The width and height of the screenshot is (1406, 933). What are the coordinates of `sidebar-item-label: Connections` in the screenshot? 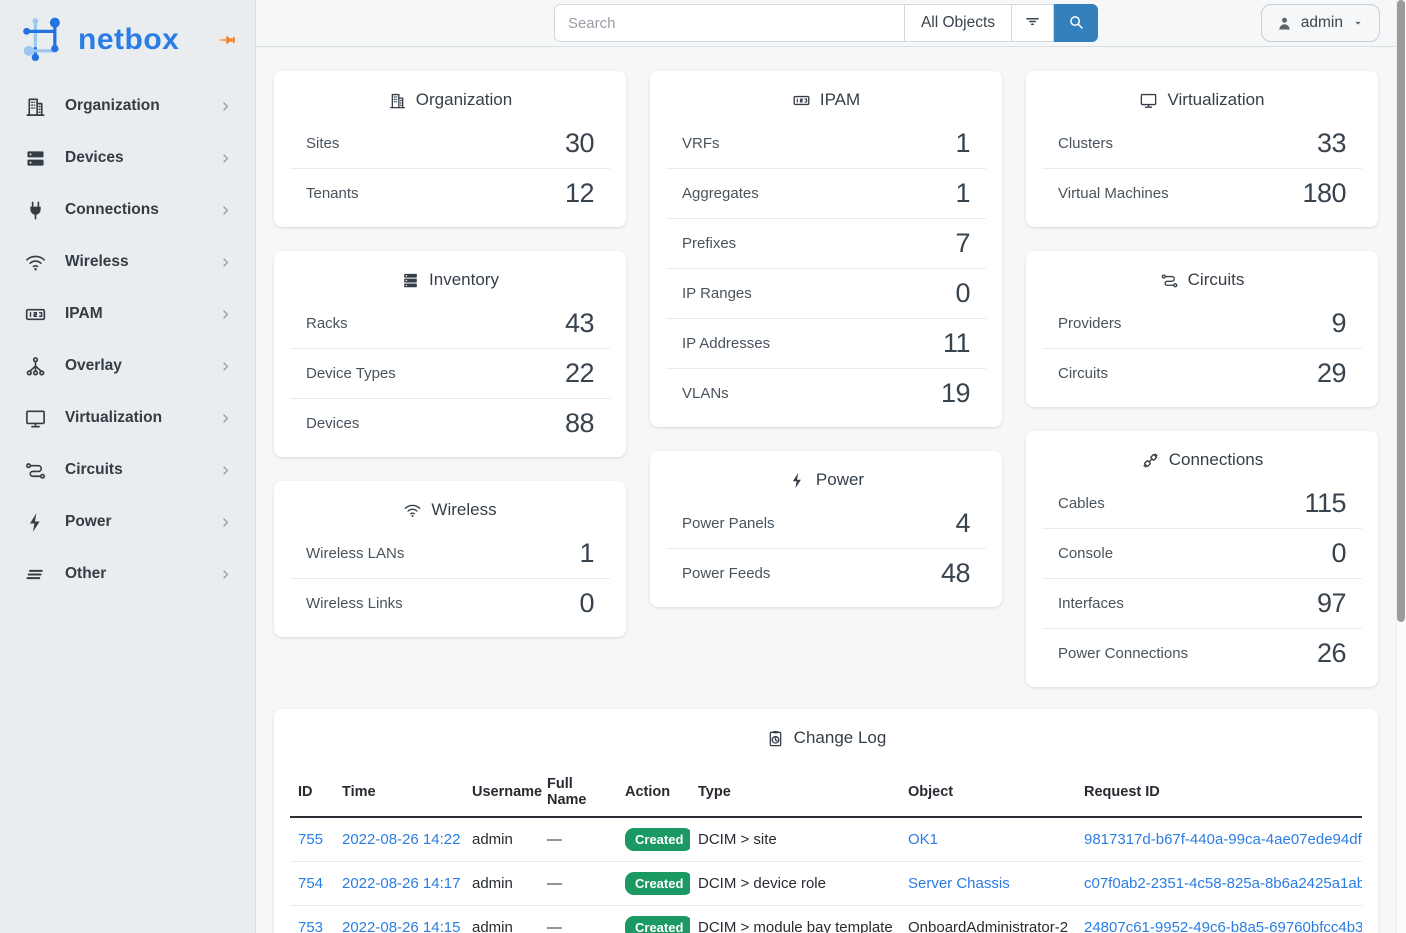 It's located at (112, 209).